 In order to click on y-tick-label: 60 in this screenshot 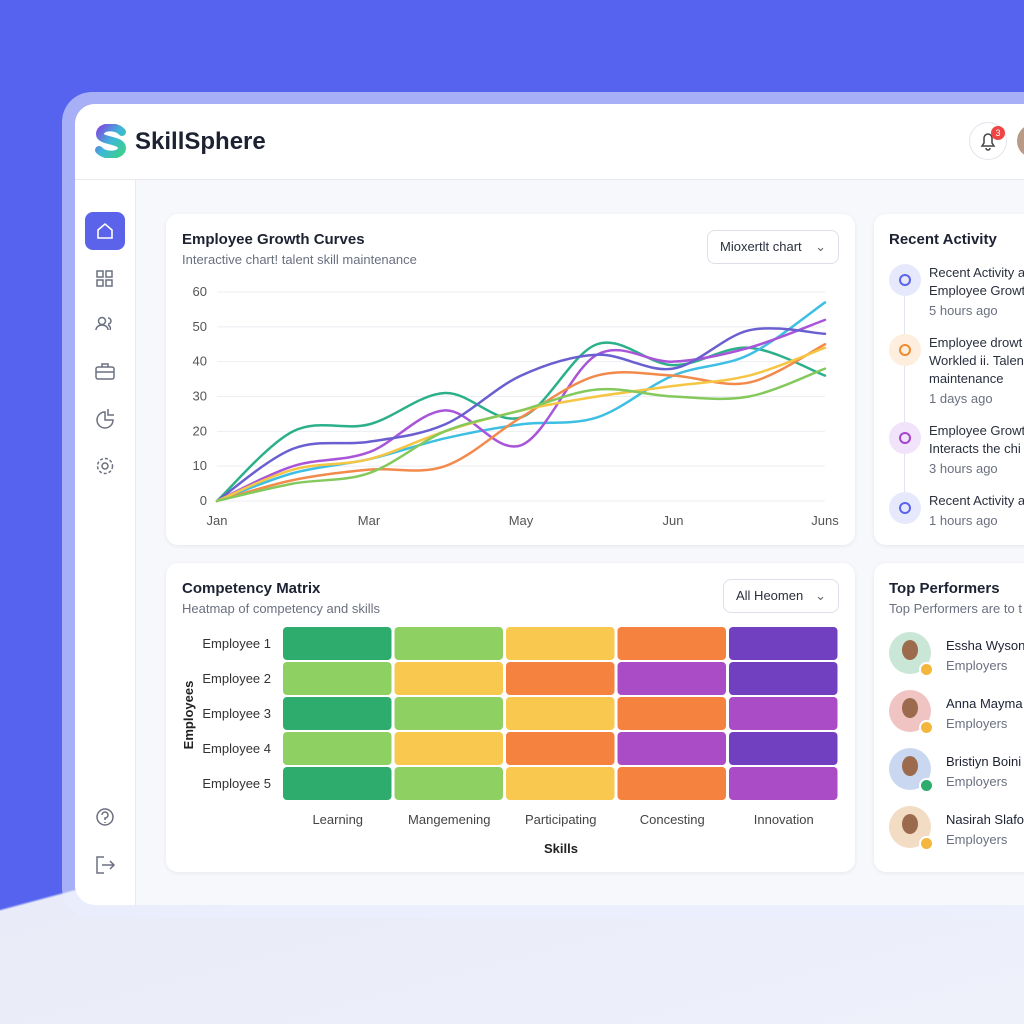, I will do `click(200, 291)`.